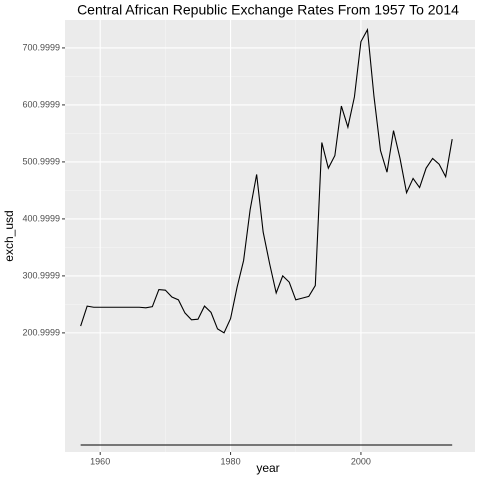 The height and width of the screenshot is (480, 480). Describe the element at coordinates (41, 275) in the screenshot. I see `y-tick-label: 300.9999` at that location.